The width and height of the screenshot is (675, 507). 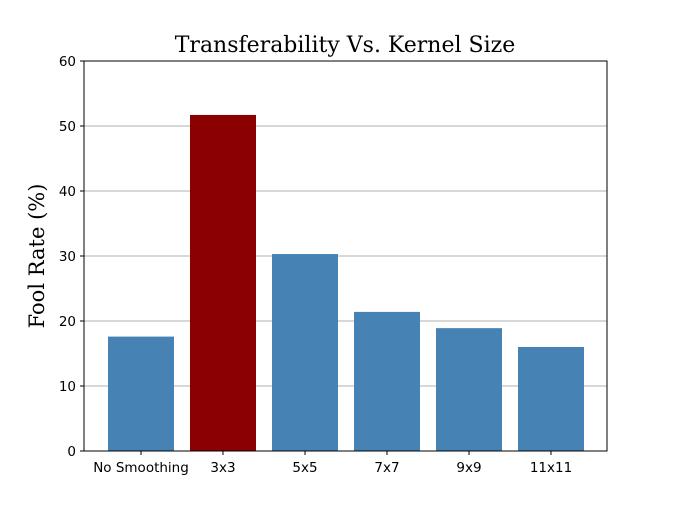 What do you see at coordinates (387, 381) in the screenshot?
I see `bar-7x7` at bounding box center [387, 381].